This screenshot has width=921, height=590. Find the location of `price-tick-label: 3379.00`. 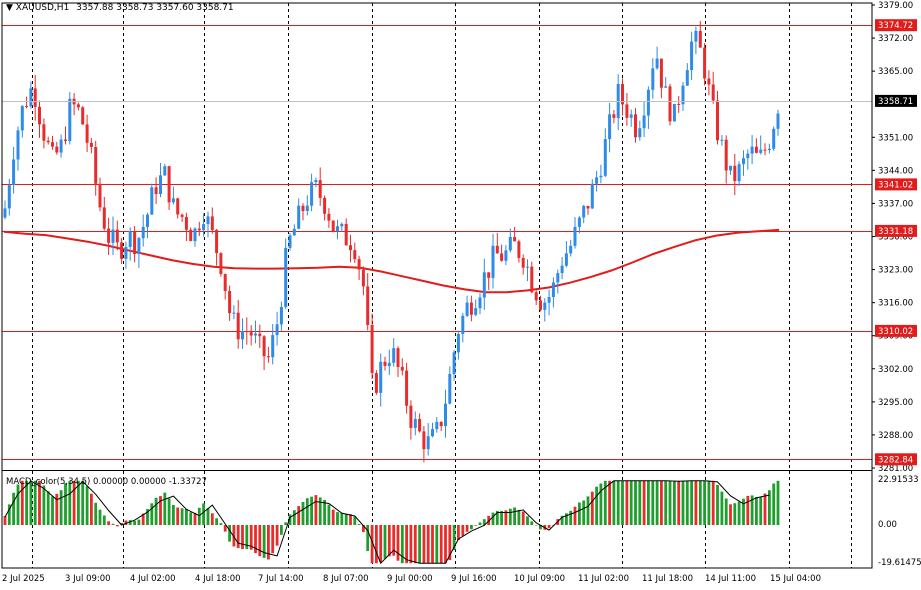

price-tick-label: 3379.00 is located at coordinates (895, 6).